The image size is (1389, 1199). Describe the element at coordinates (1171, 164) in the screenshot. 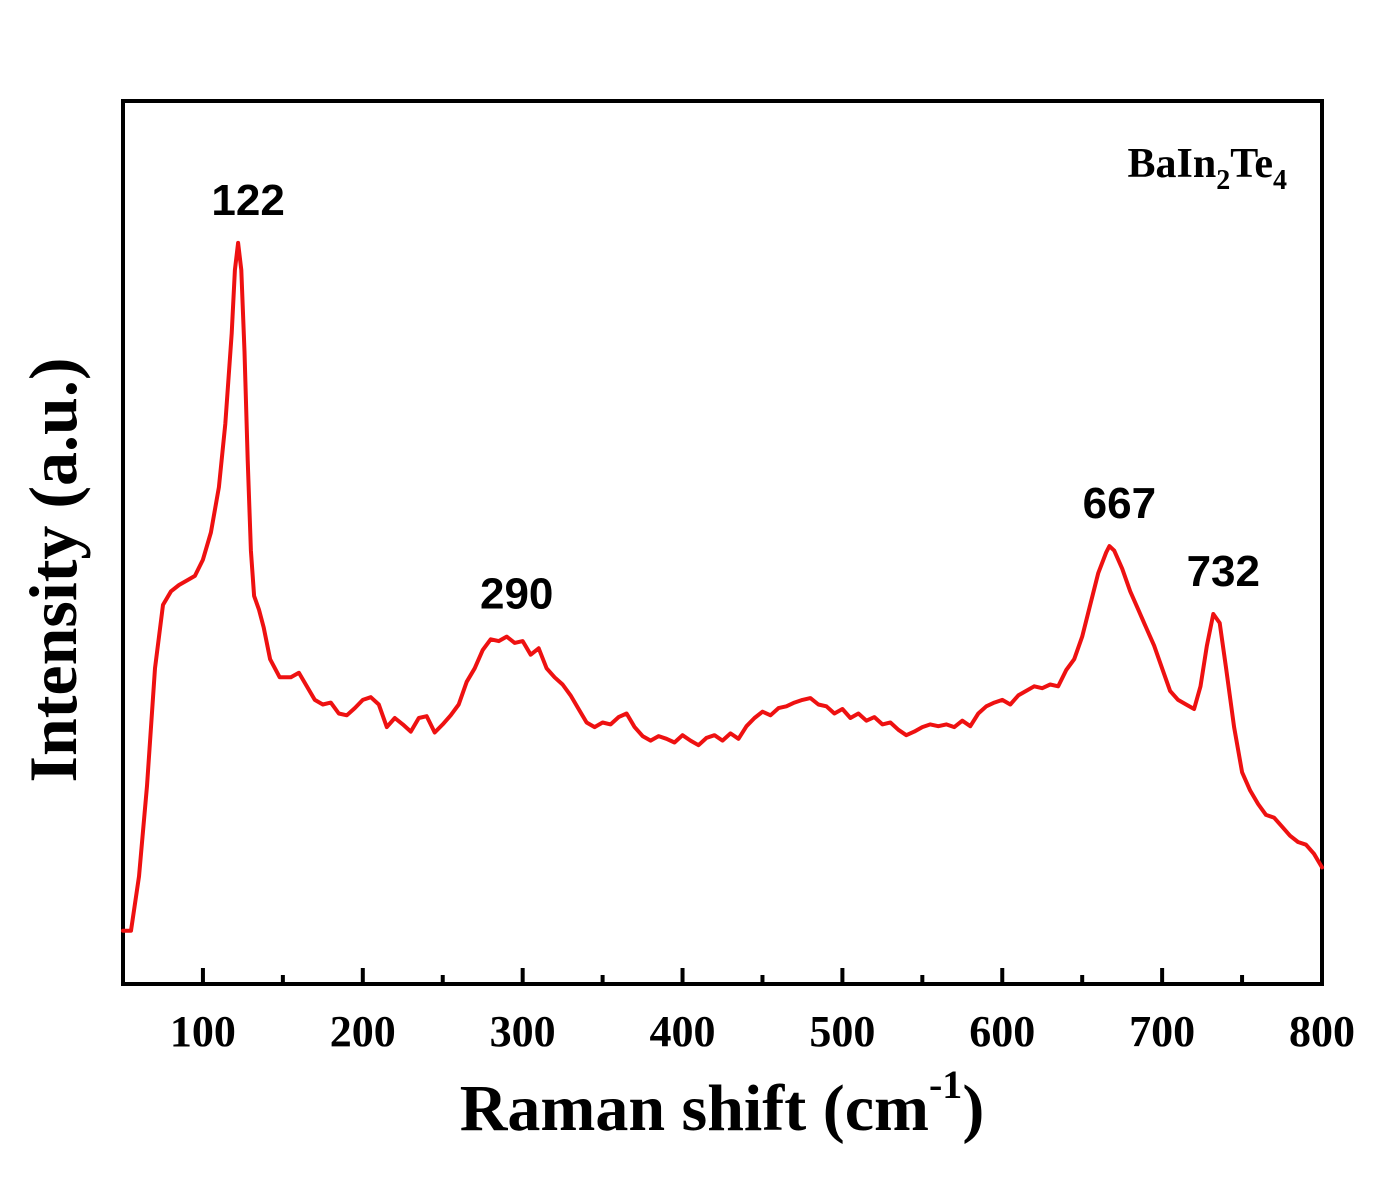

I see `sample-label-part: BaIn` at that location.